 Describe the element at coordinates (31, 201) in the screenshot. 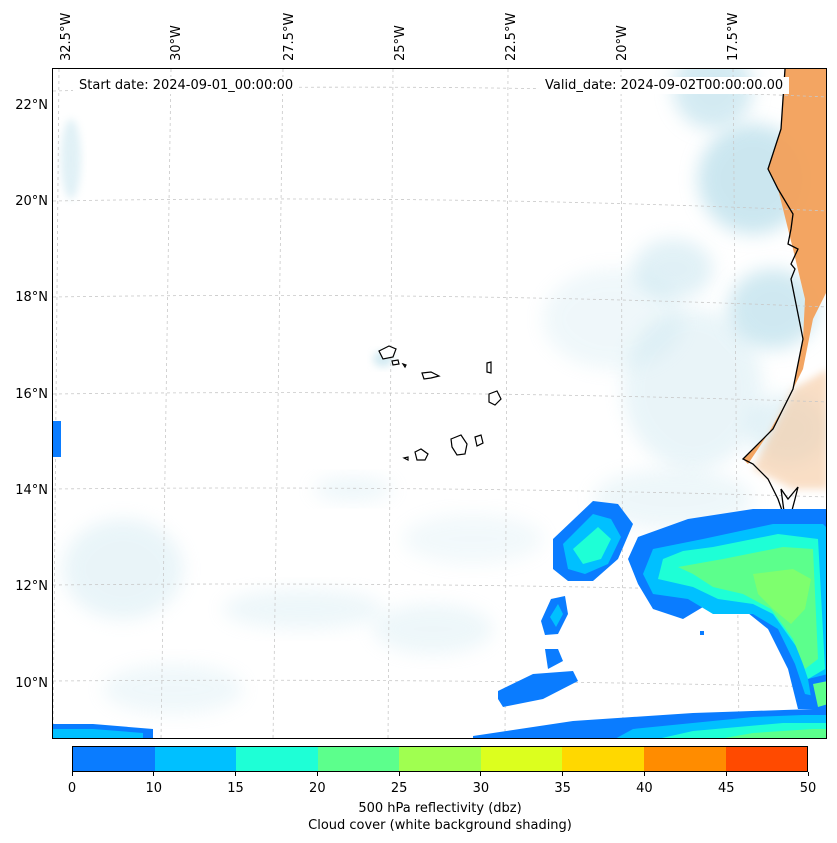

I see `lat-label: 20°N` at that location.